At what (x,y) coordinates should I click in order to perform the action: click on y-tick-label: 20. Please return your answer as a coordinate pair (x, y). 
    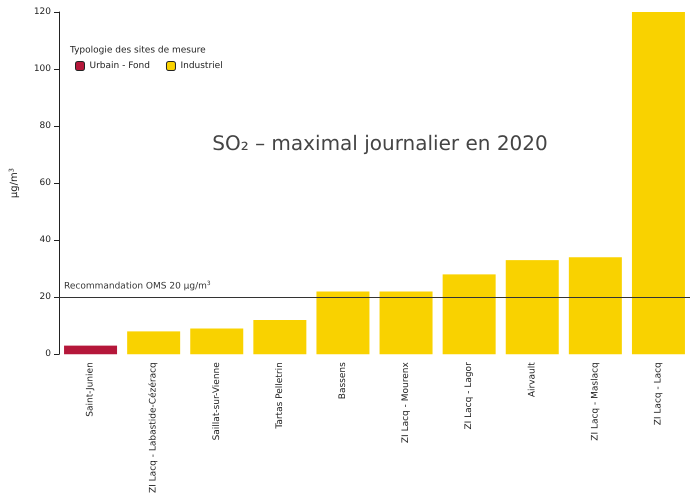
    Looking at the image, I should click on (46, 297).